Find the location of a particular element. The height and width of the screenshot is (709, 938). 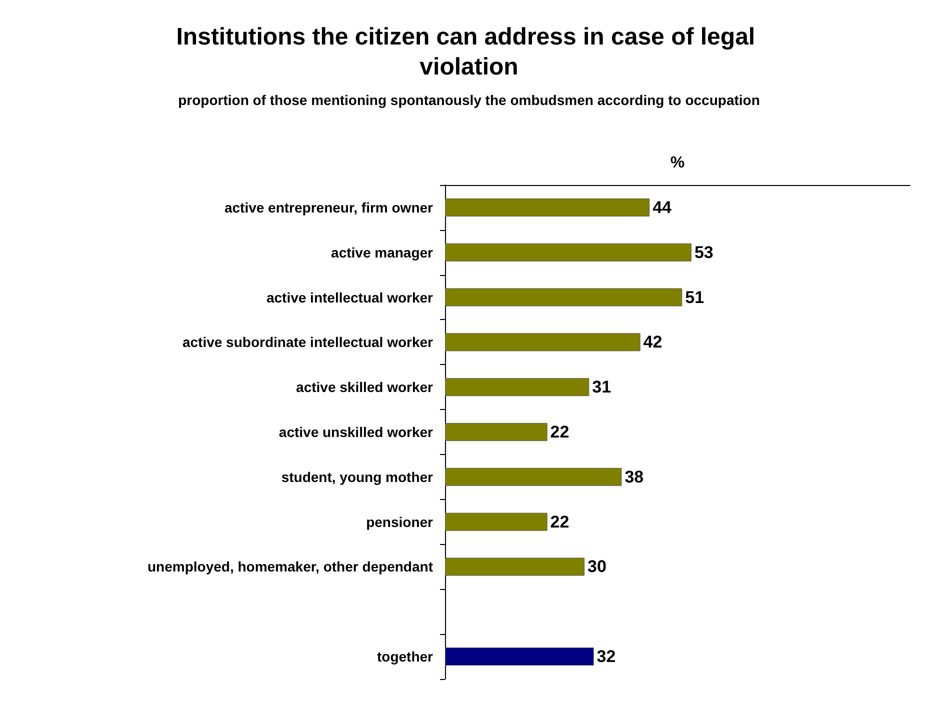

data-label: 30 is located at coordinates (597, 566).